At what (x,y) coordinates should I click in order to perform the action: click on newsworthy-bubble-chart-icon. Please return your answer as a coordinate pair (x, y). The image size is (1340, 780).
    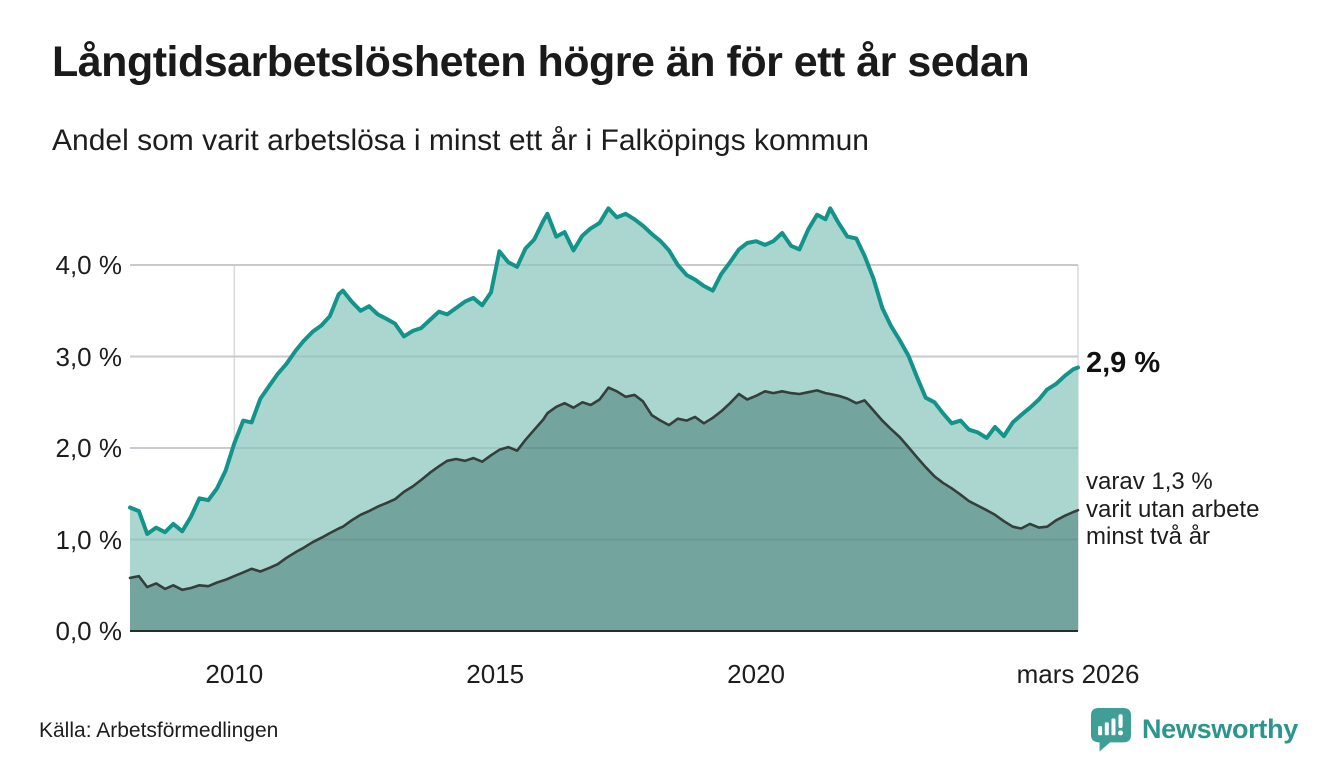
    Looking at the image, I should click on (1110, 730).